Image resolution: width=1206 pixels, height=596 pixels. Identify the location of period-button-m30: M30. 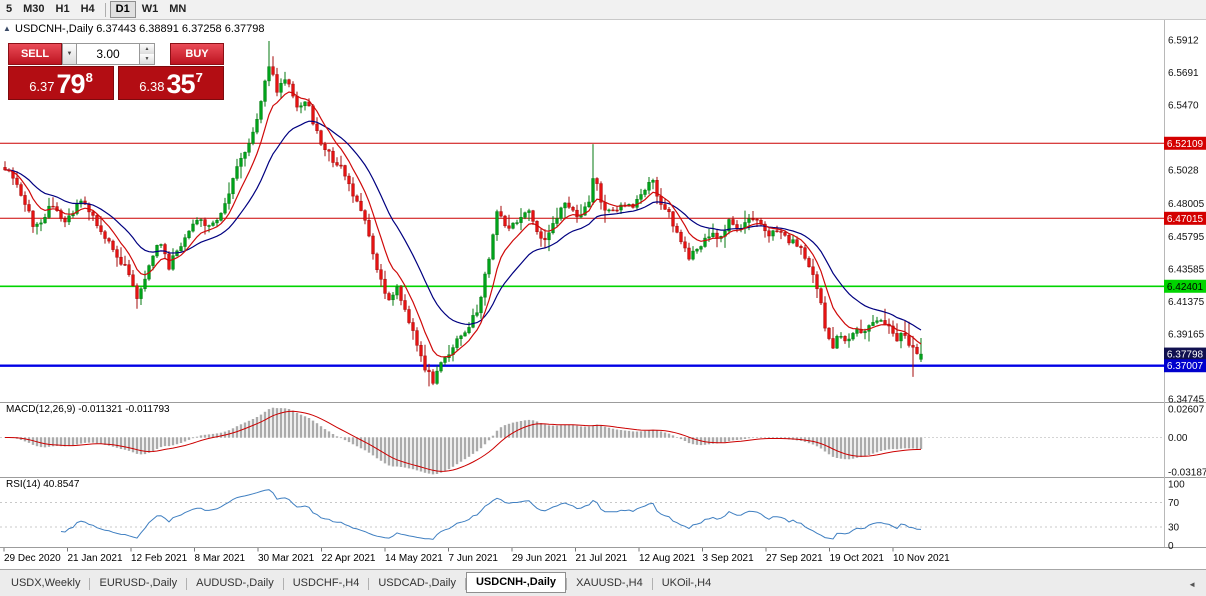
(34, 9).